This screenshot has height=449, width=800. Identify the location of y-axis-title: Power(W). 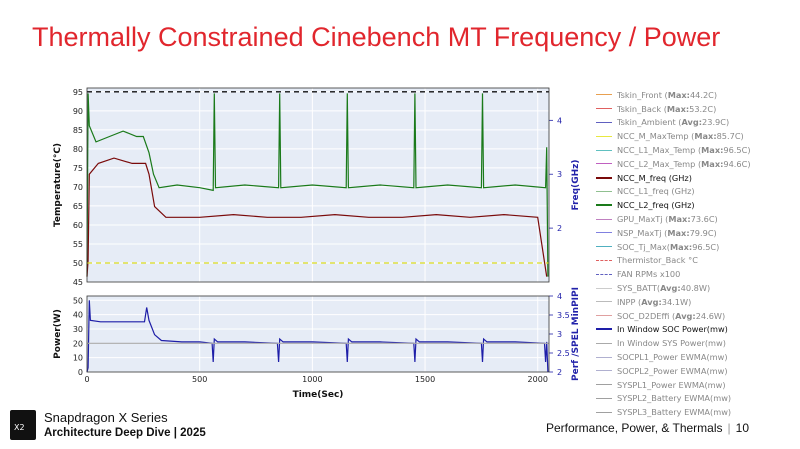
(58, 334).